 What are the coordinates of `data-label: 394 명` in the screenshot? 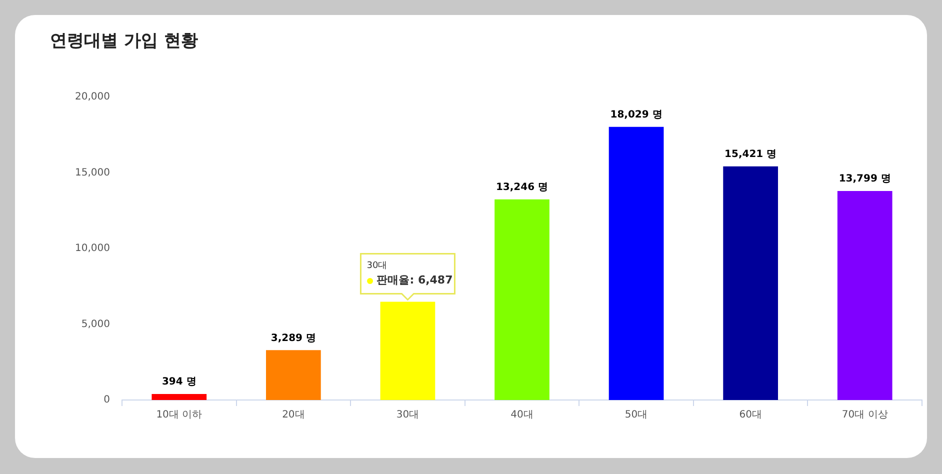 It's located at (179, 382).